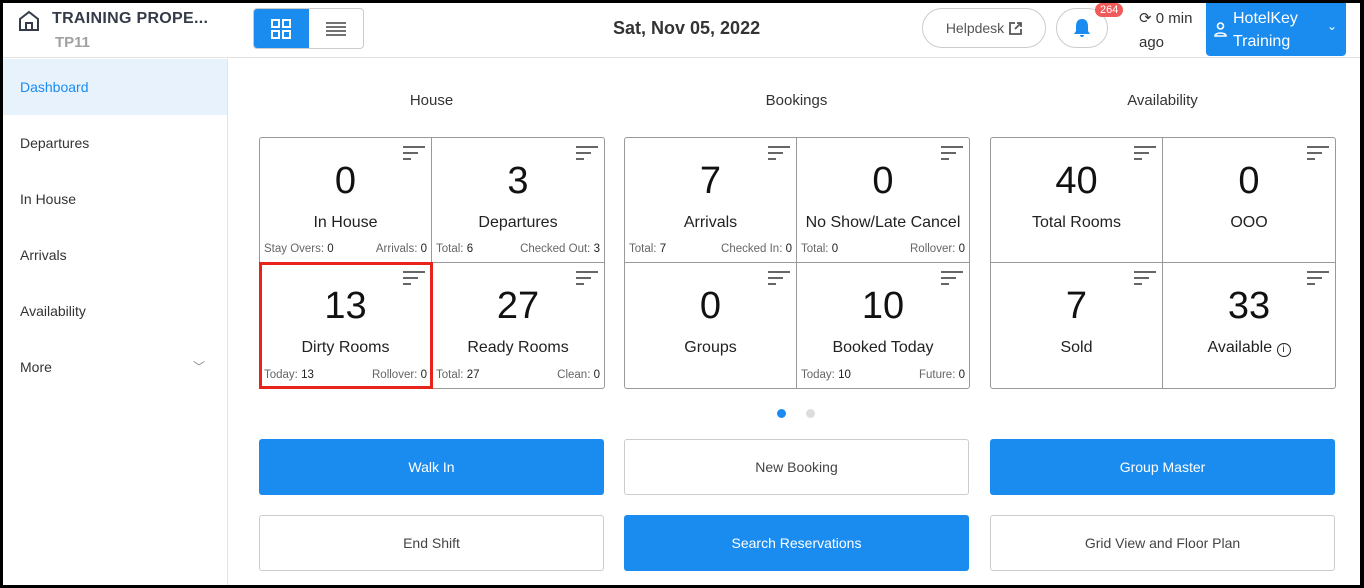 The width and height of the screenshot is (1364, 588). I want to click on info-icon: i, so click(1283, 350).